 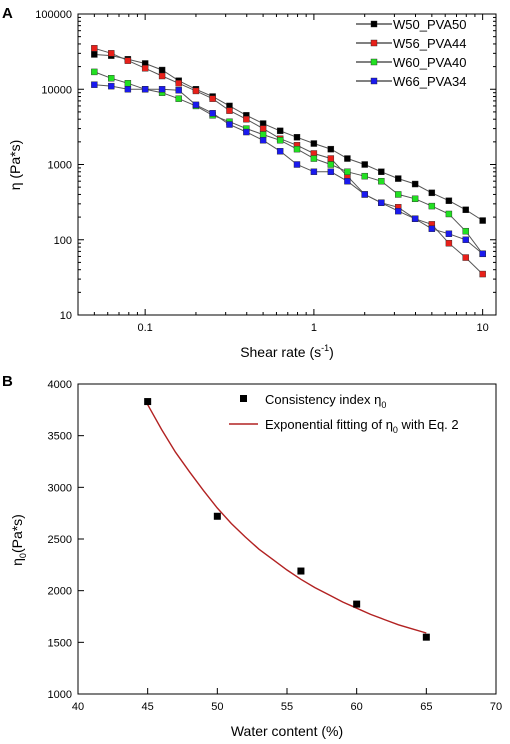 What do you see at coordinates (7, 381) in the screenshot?
I see `panel-label-b: B` at bounding box center [7, 381].